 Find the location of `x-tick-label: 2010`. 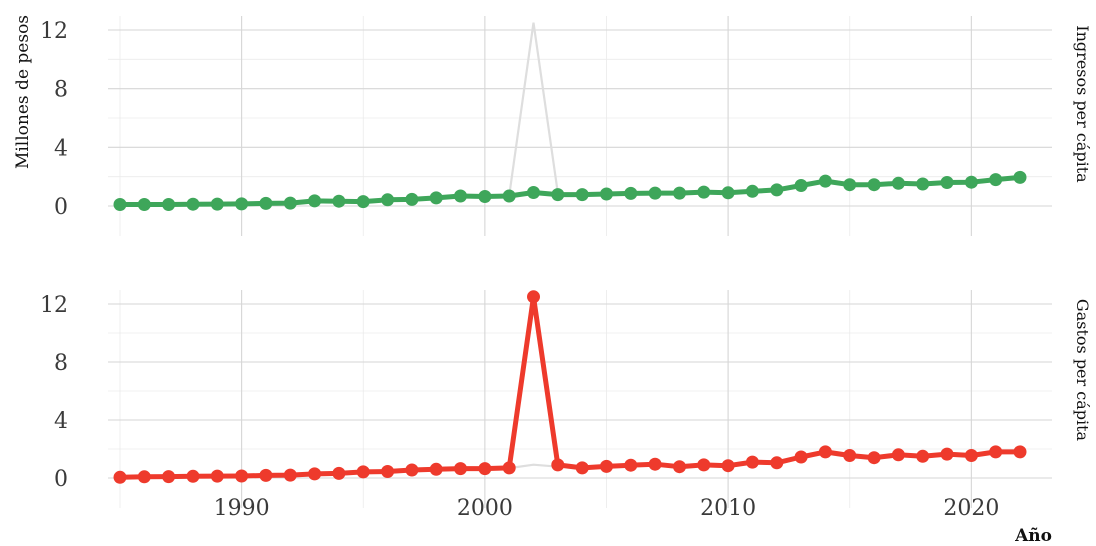

x-tick-label: 2010 is located at coordinates (728, 508).